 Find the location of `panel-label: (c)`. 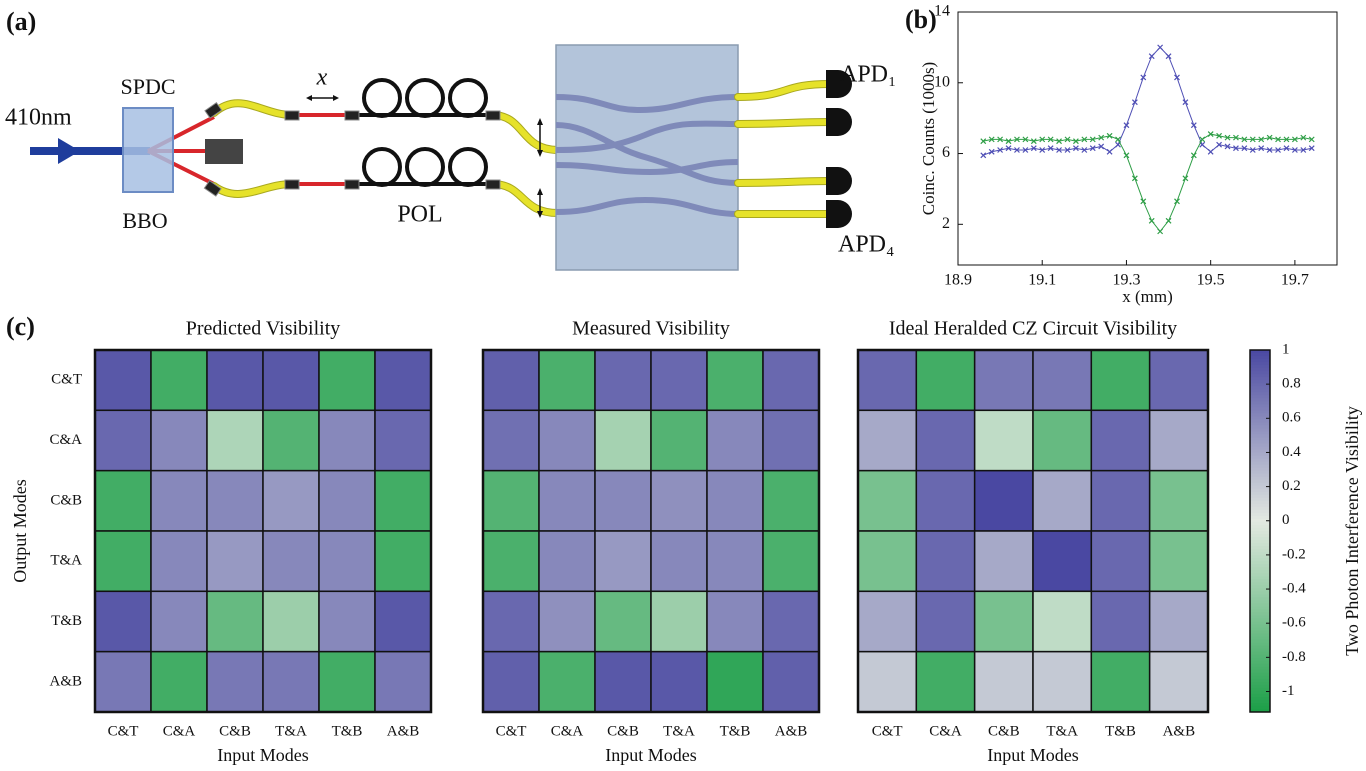

panel-label: (c) is located at coordinates (20, 326).